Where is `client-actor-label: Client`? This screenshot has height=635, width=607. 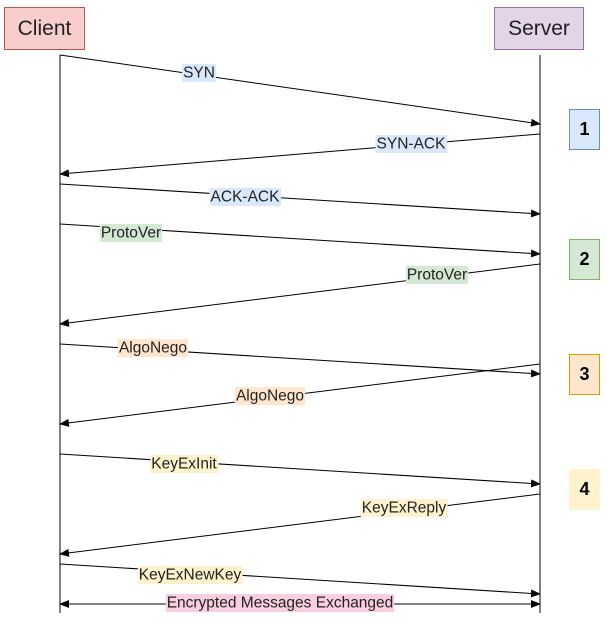 client-actor-label: Client is located at coordinates (44, 28).